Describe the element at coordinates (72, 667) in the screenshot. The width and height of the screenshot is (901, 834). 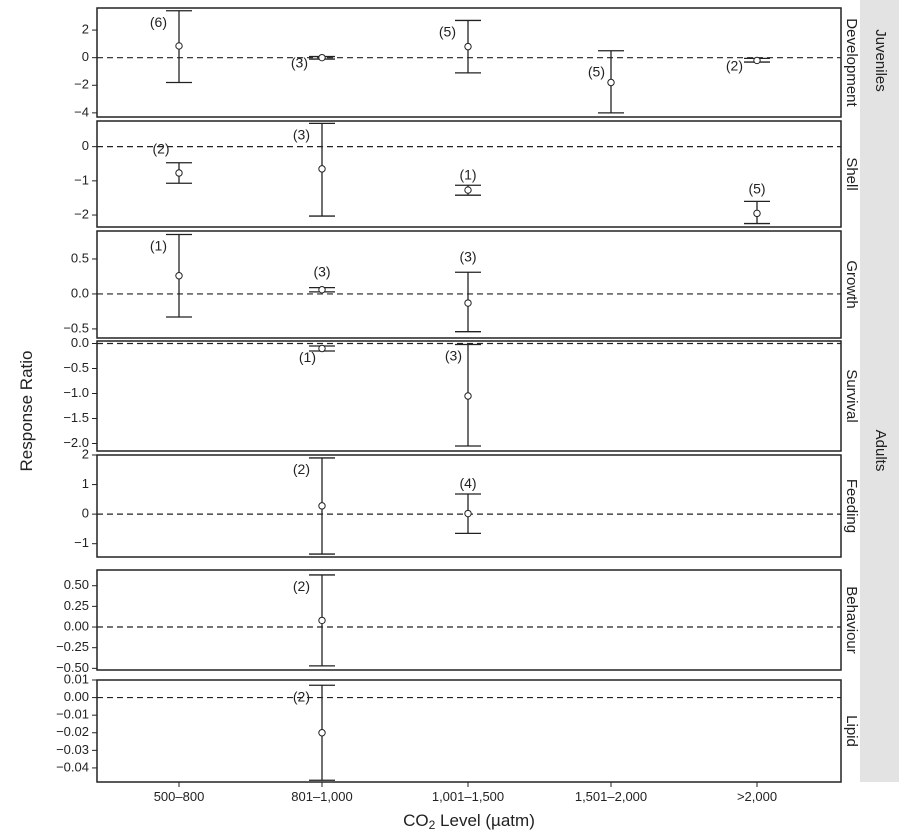
I see `y-tick-label: −0.50` at that location.